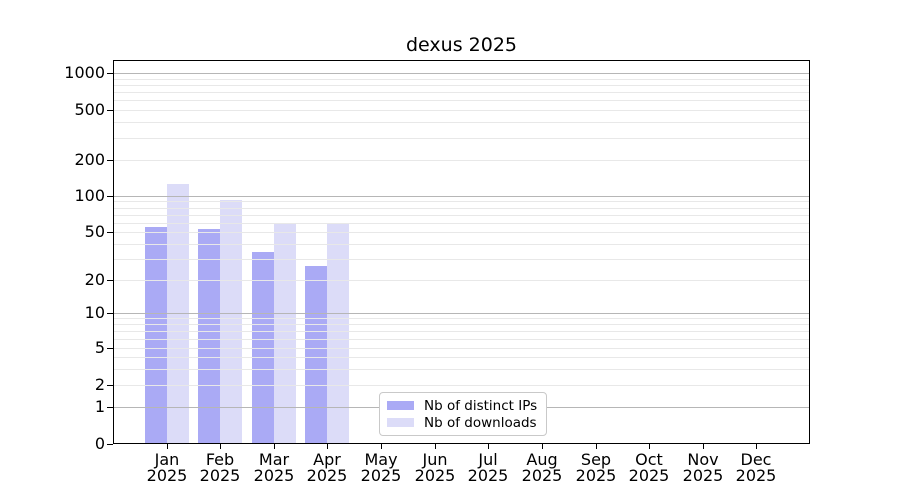  I want to click on xtick-mark-jan, so click(167, 446).